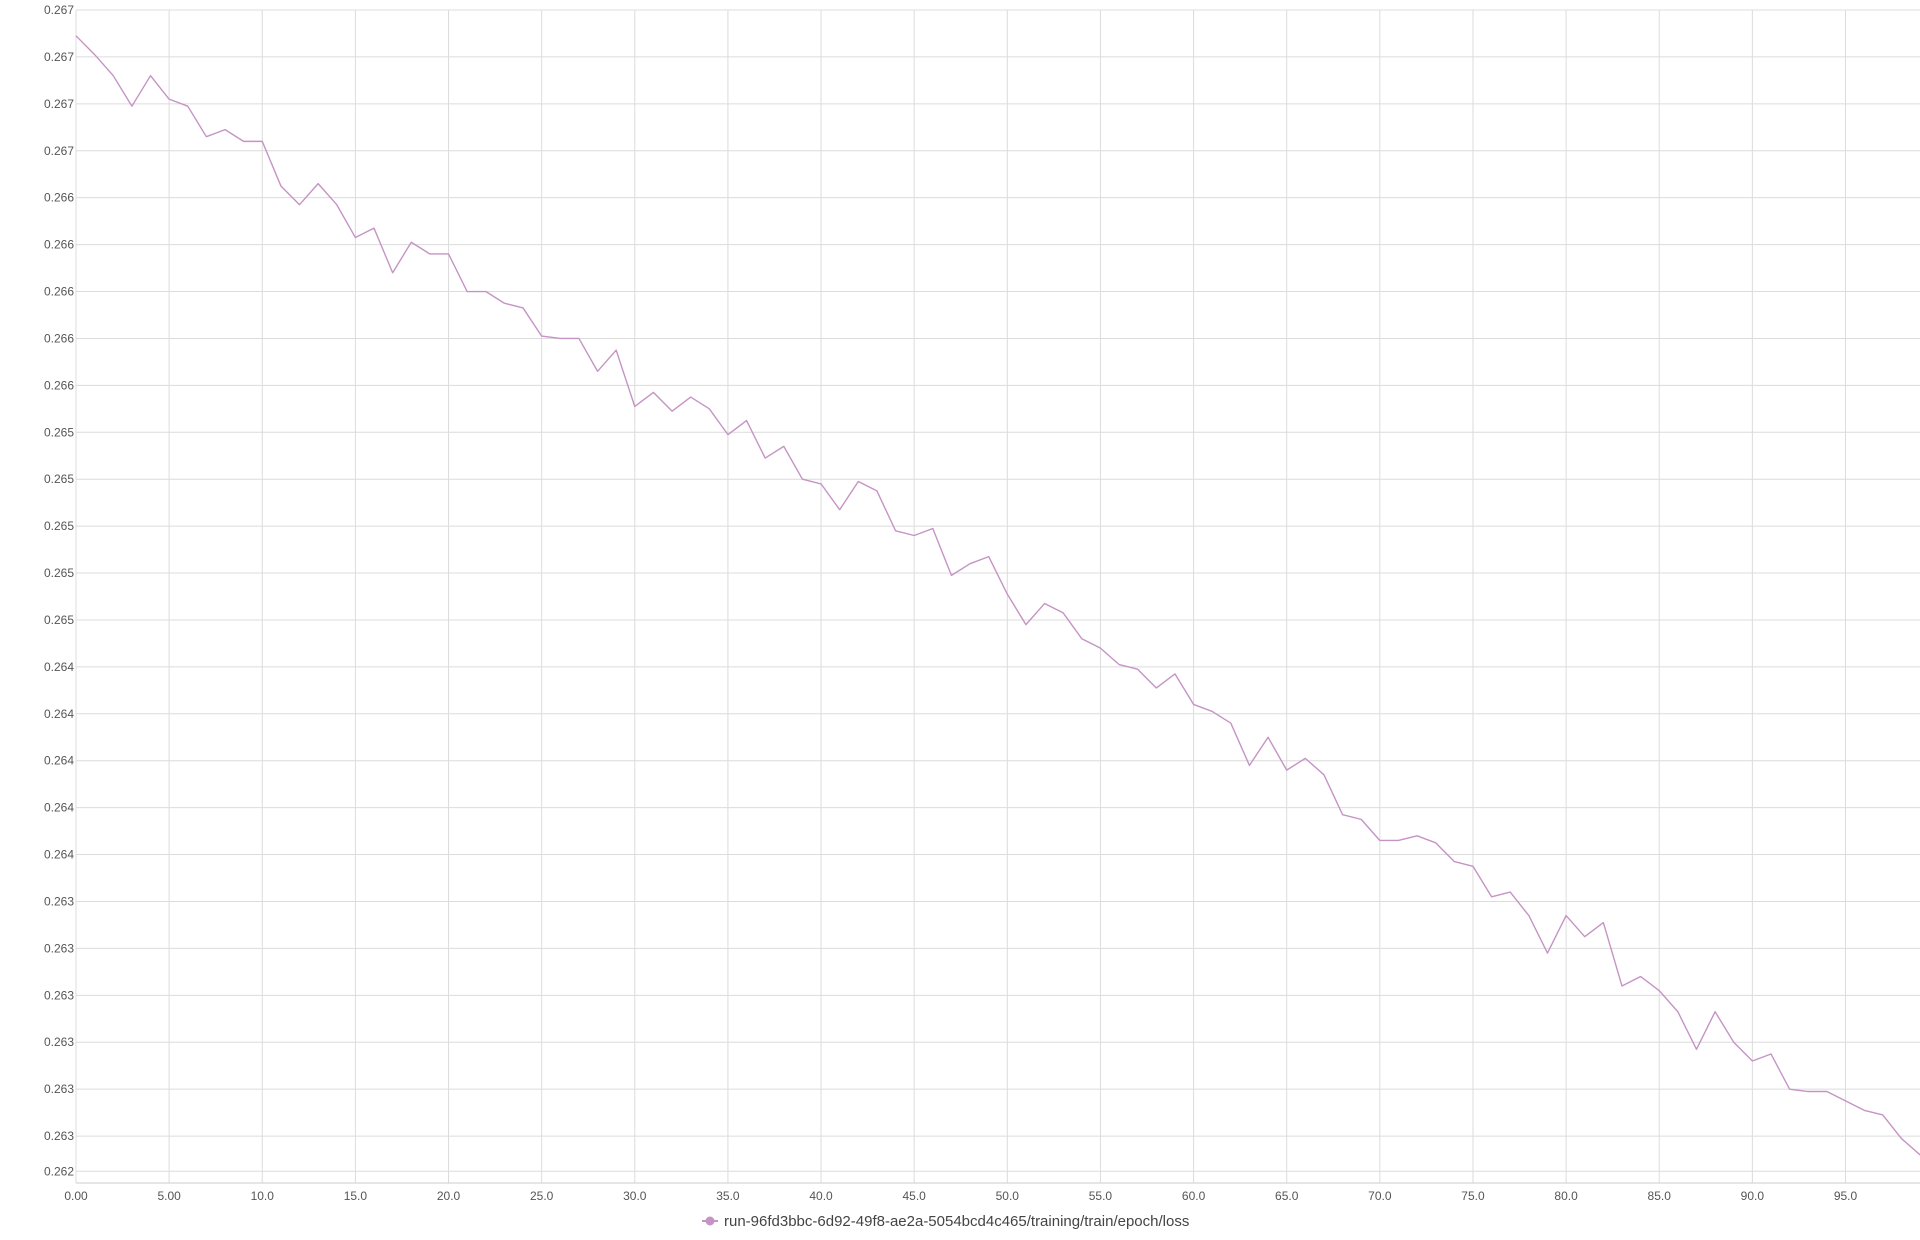 The height and width of the screenshot is (1240, 1920). I want to click on x-tick-label: 35.0, so click(728, 1196).